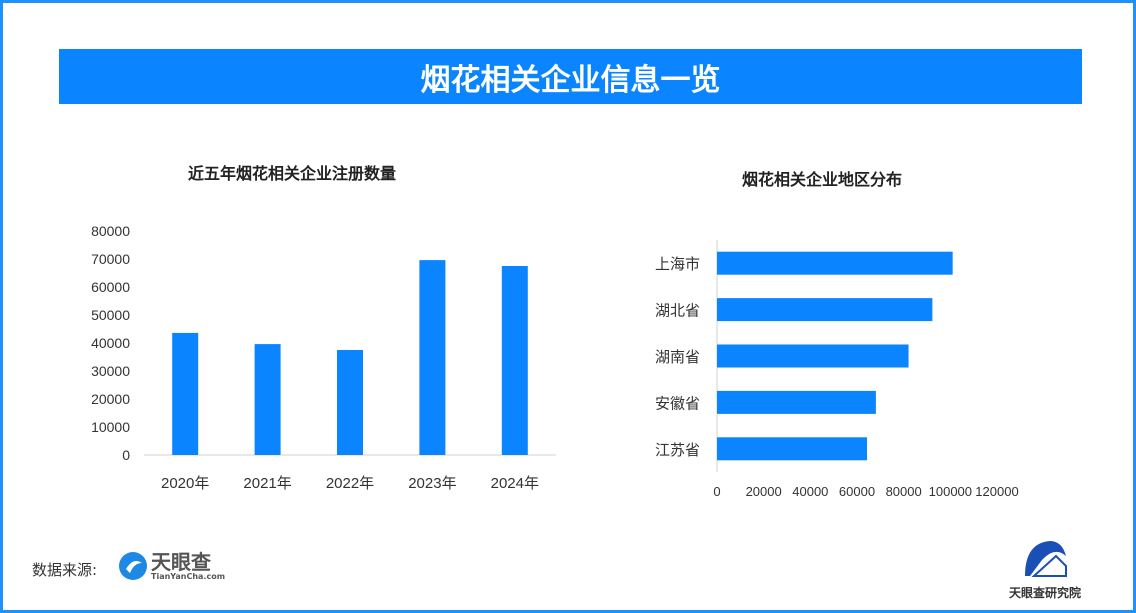 The width and height of the screenshot is (1136, 613). Describe the element at coordinates (188, 576) in the screenshot. I see `logo-subtext: TianYanCha.com` at that location.